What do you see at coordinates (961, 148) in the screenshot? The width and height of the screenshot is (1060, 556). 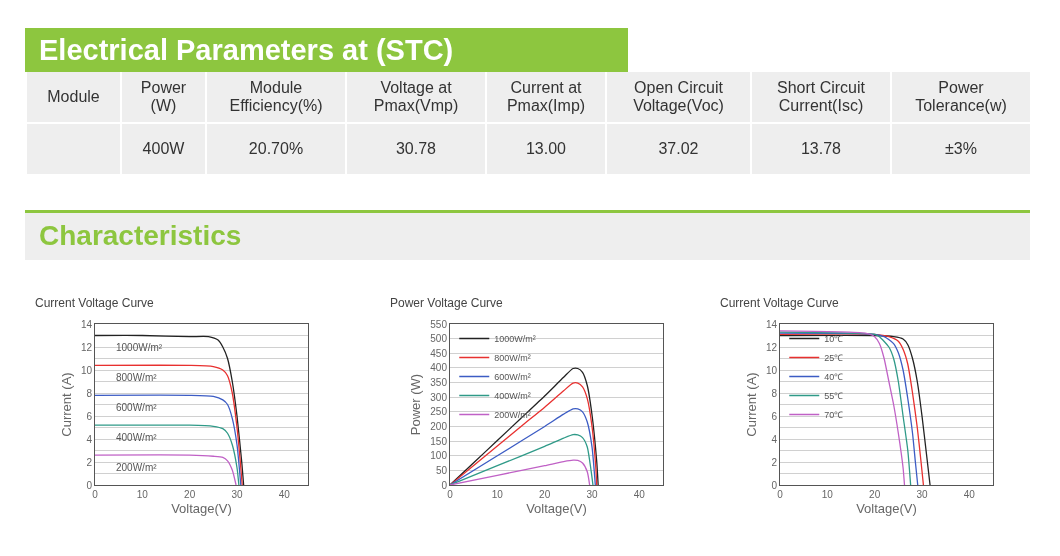 I see `text: ±3%` at bounding box center [961, 148].